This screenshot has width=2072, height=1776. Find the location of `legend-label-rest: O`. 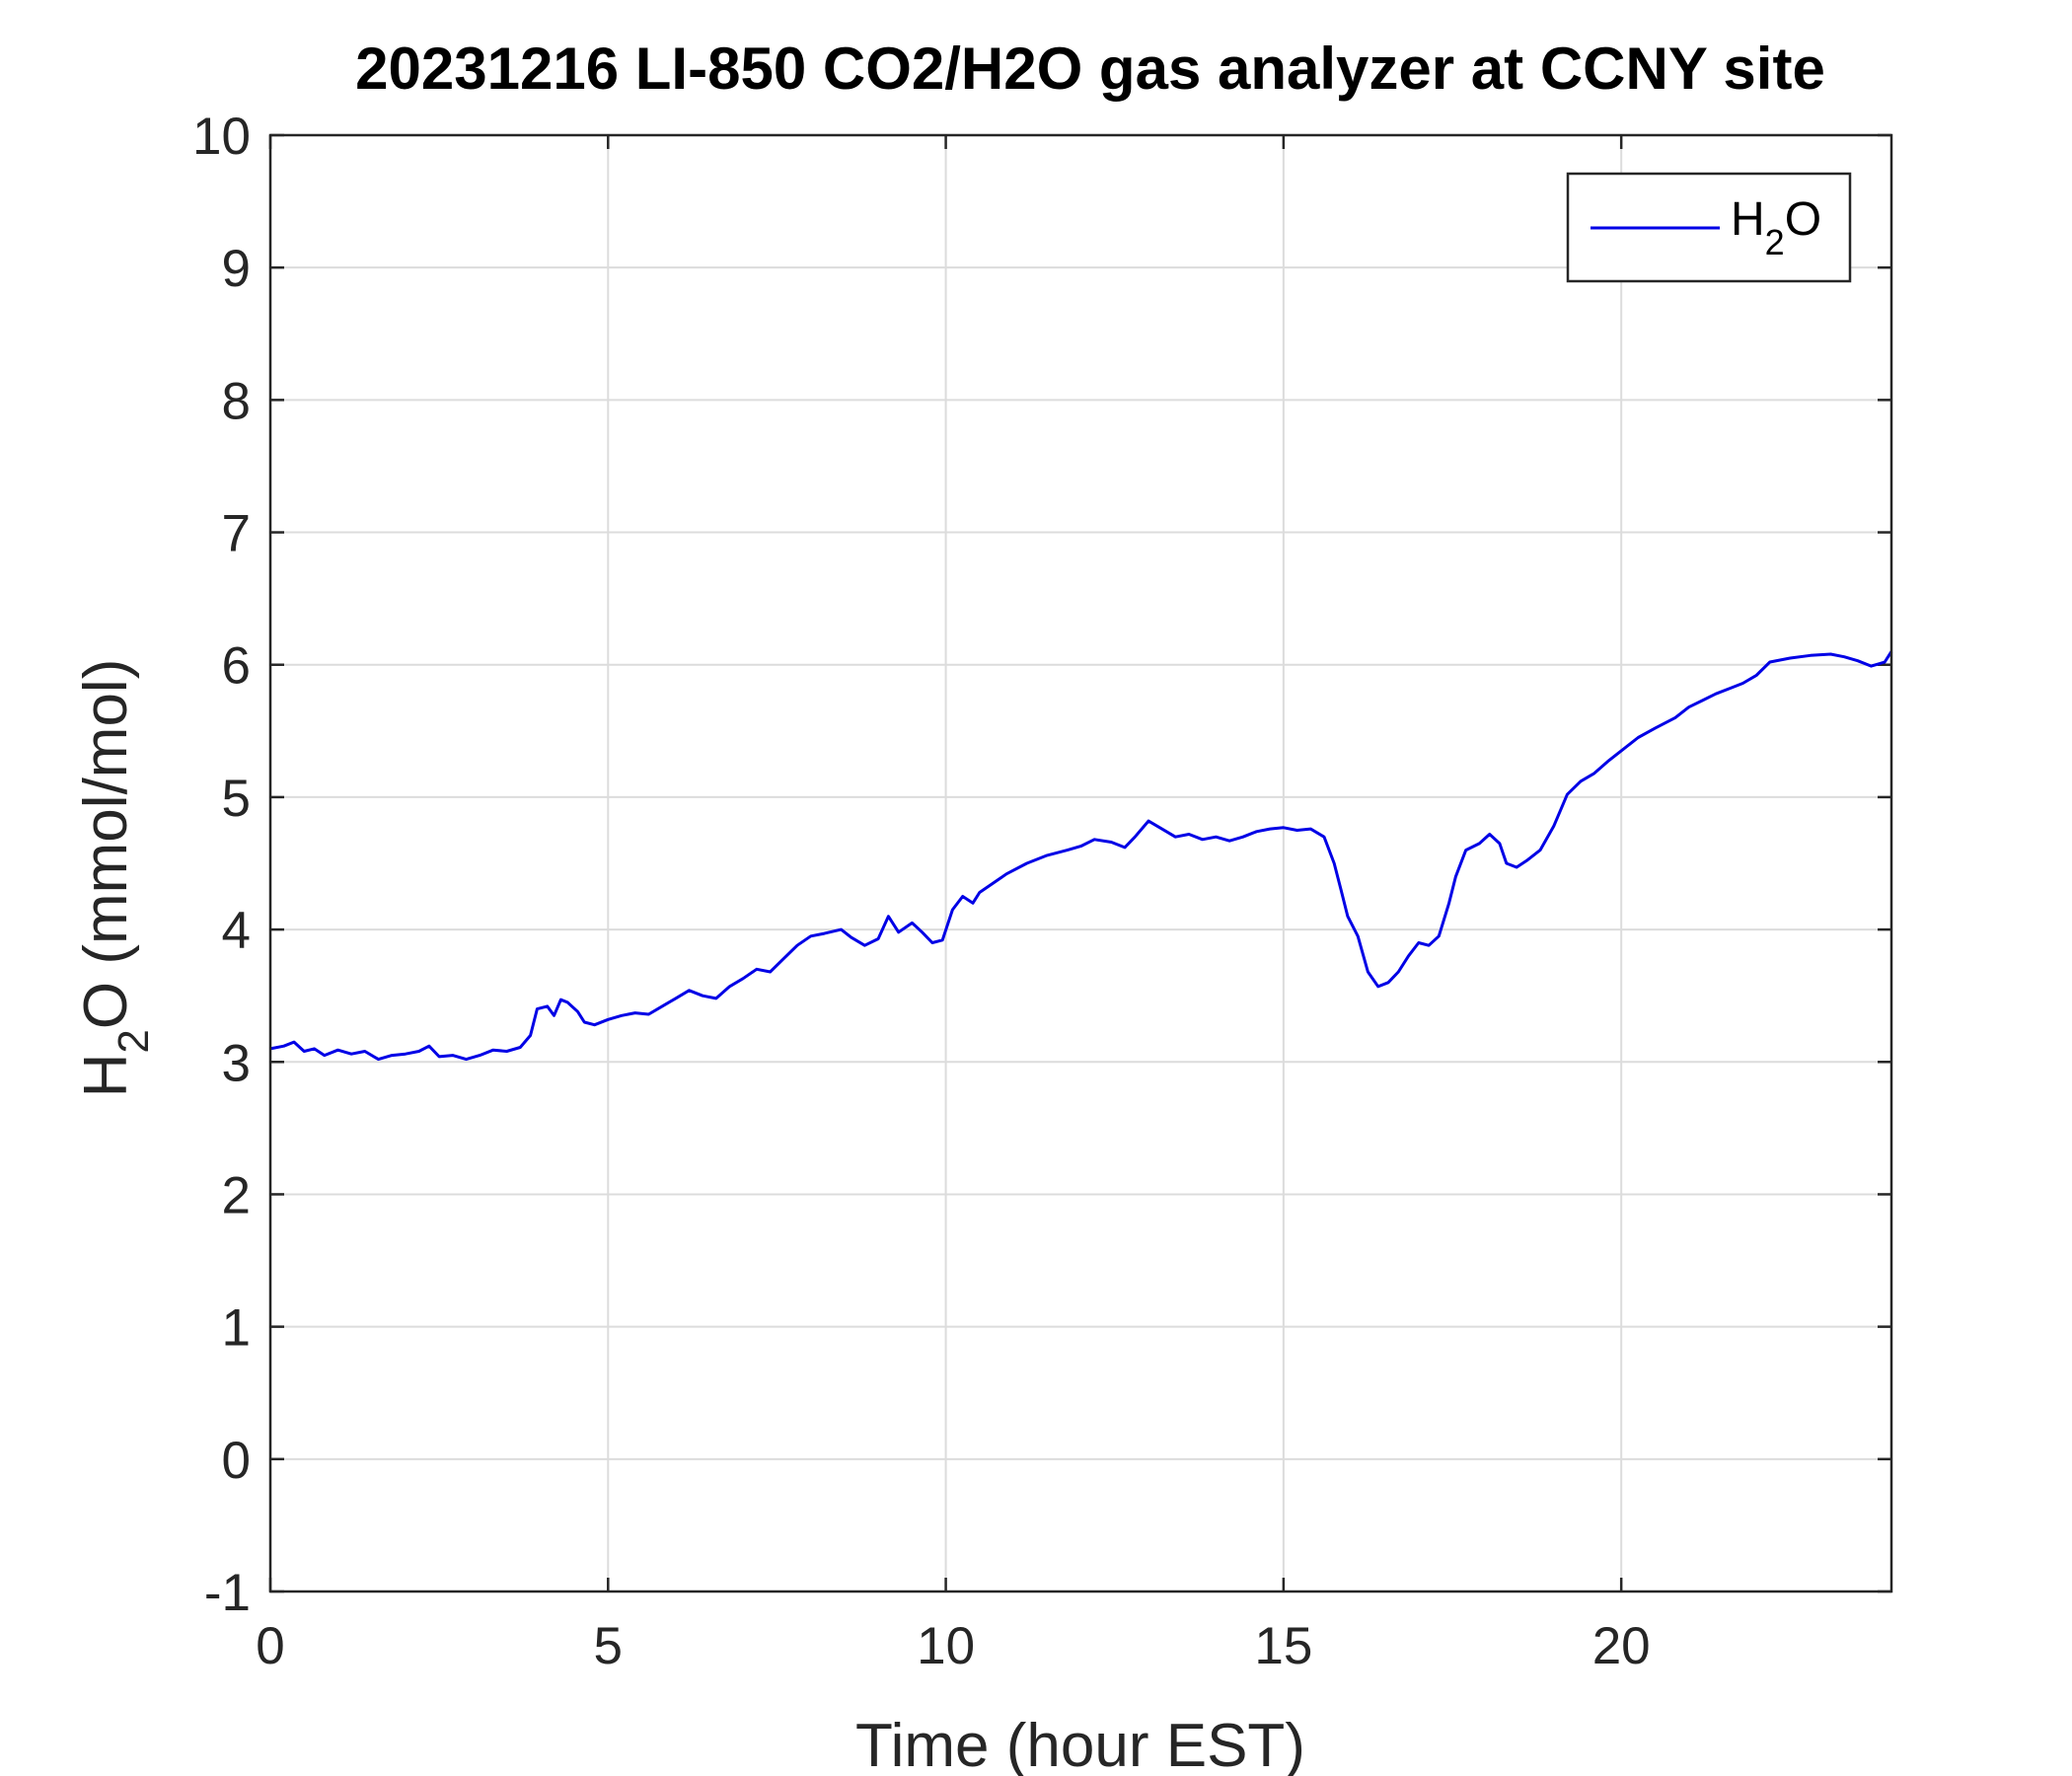

legend-label-rest: O is located at coordinates (1803, 219).